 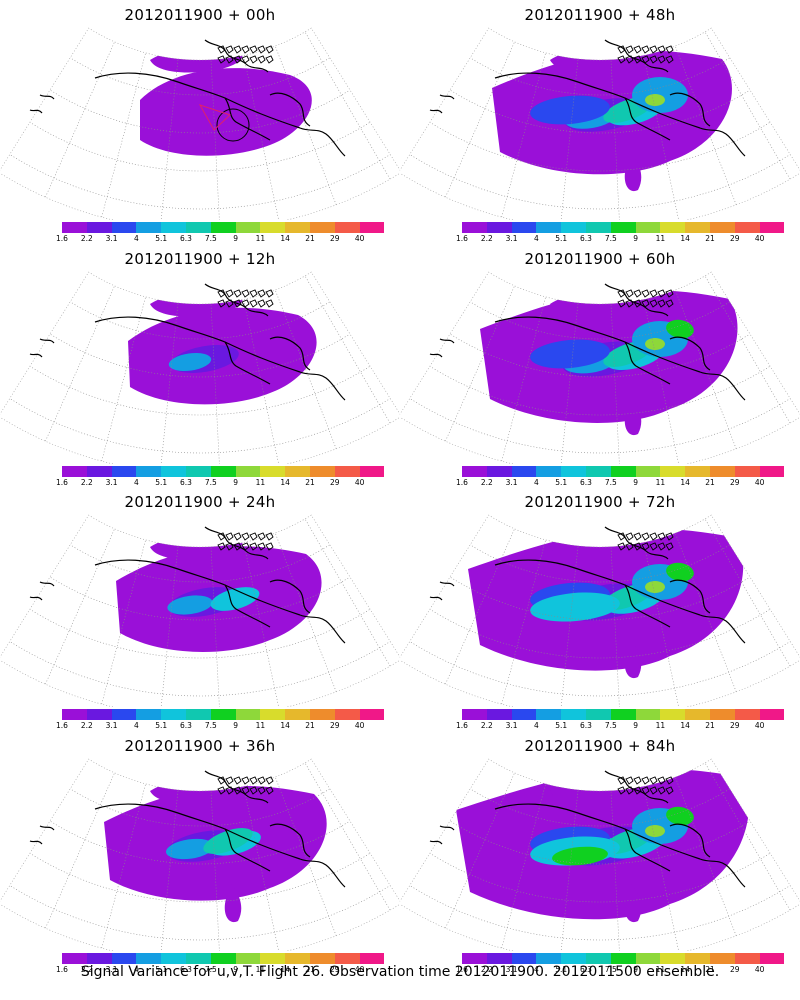 I want to click on panel-title: 2012011900 + 72h, so click(x=600, y=502).